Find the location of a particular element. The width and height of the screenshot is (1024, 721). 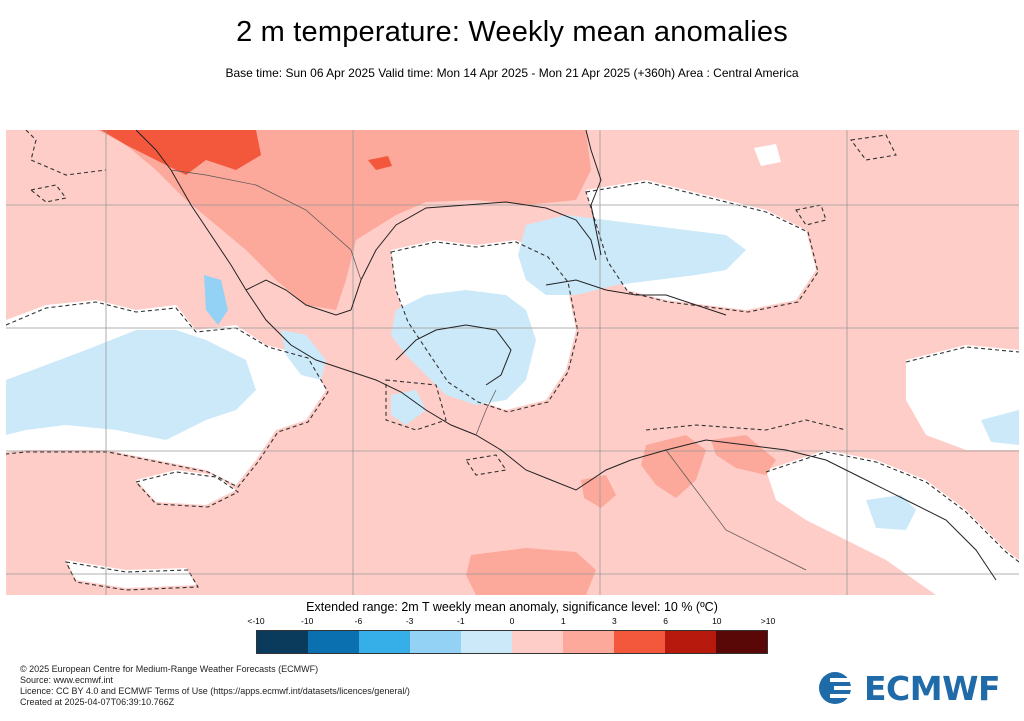

ecmwf-logo: ECMWF is located at coordinates (910, 688).